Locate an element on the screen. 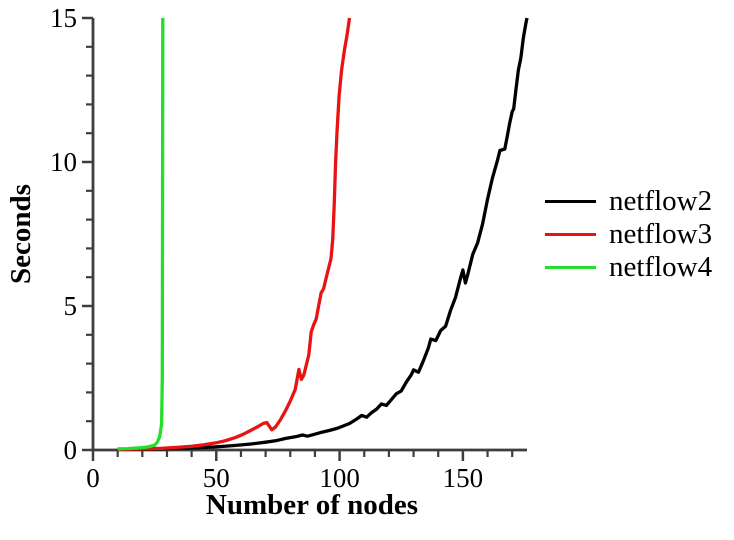 The image size is (734, 540). legend-label-netflow2: netflow2 is located at coordinates (661, 201).